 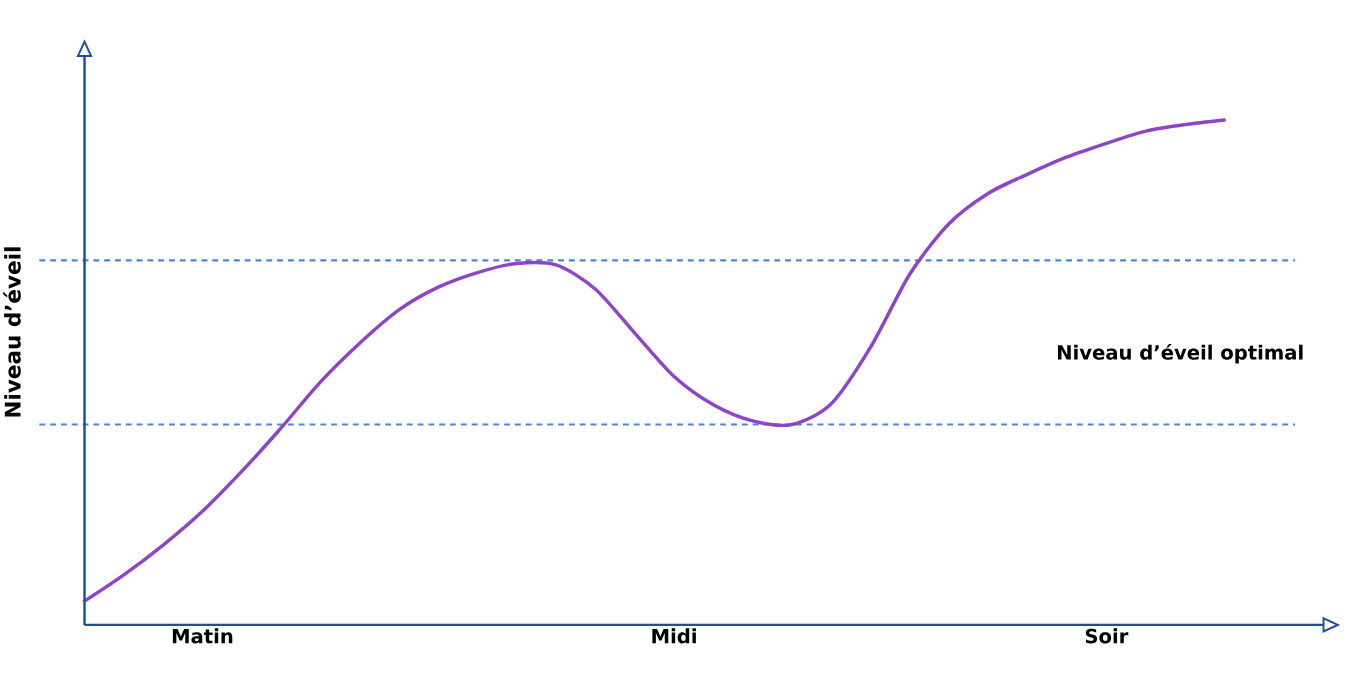 I want to click on x-tick-label: Midi, so click(x=674, y=636).